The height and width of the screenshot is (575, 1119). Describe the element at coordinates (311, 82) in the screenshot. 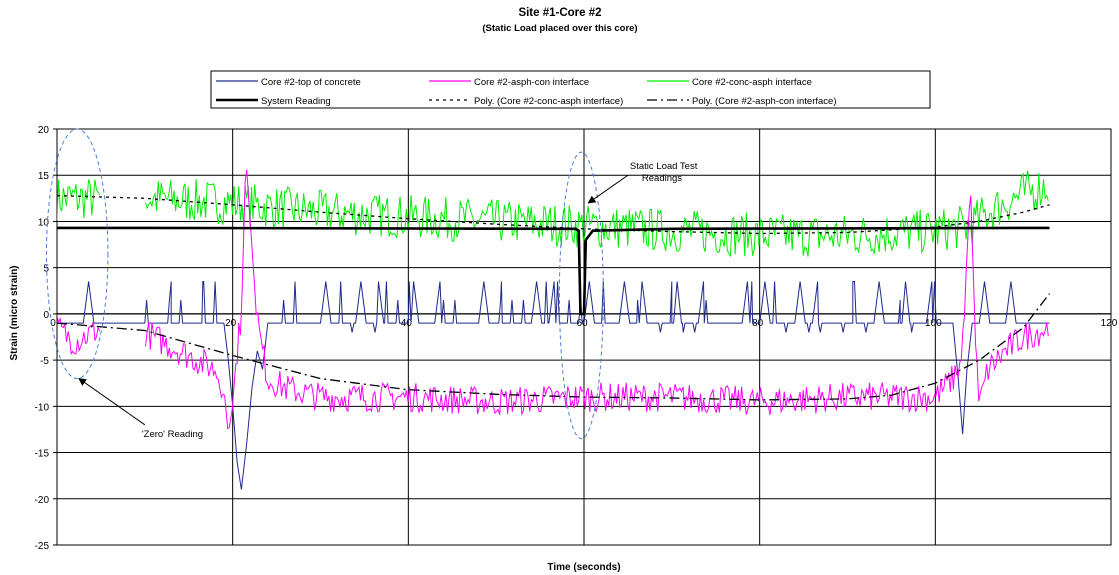

I see `legend-label: Core #2-top of concrete` at that location.